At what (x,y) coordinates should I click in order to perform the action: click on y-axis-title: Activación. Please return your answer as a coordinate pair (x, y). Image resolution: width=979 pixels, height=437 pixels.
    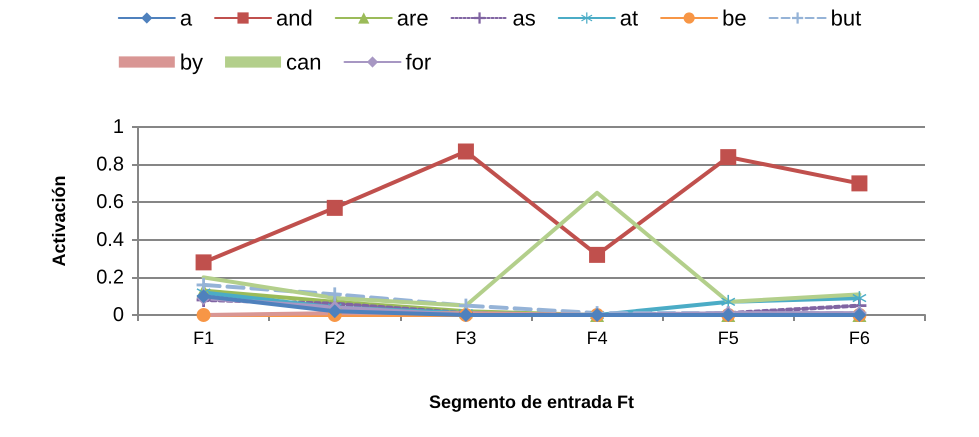
    Looking at the image, I should click on (59, 221).